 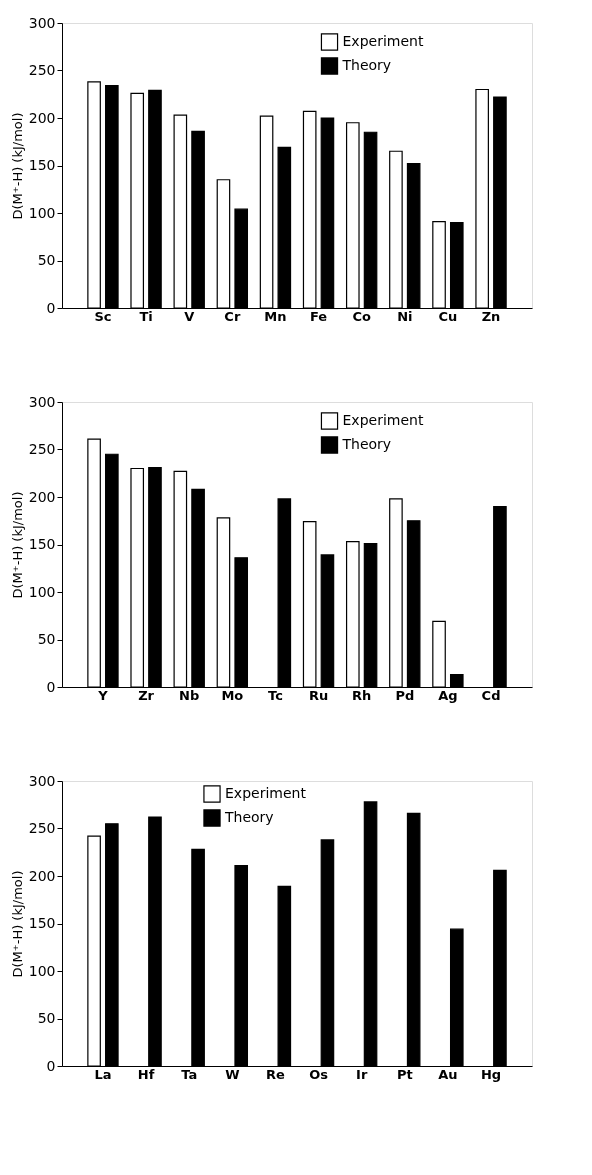 What do you see at coordinates (232, 1074) in the screenshot?
I see `x-tick-label: W` at bounding box center [232, 1074].